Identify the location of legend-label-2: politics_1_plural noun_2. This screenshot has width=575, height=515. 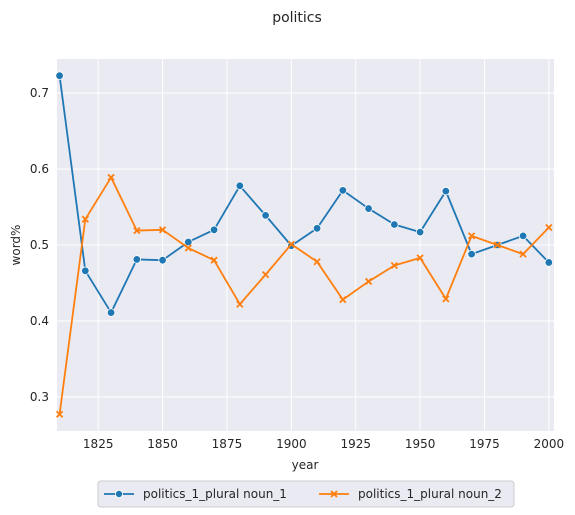
(430, 494).